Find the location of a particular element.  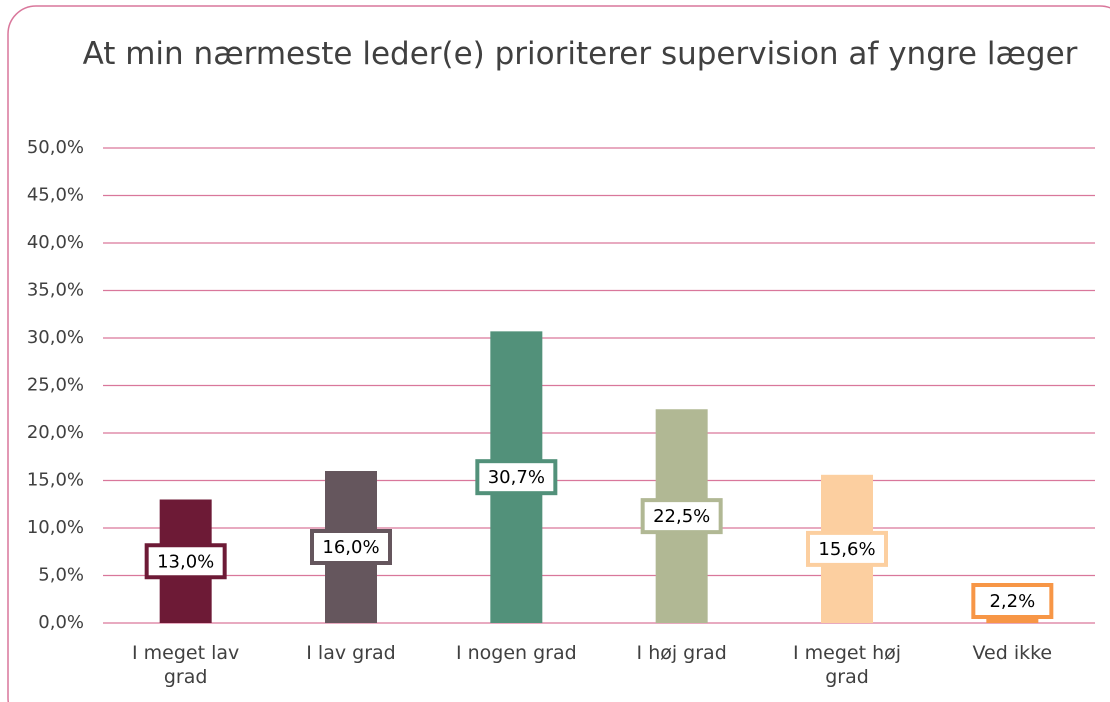

y-tick-label: 35,0% is located at coordinates (55, 290).